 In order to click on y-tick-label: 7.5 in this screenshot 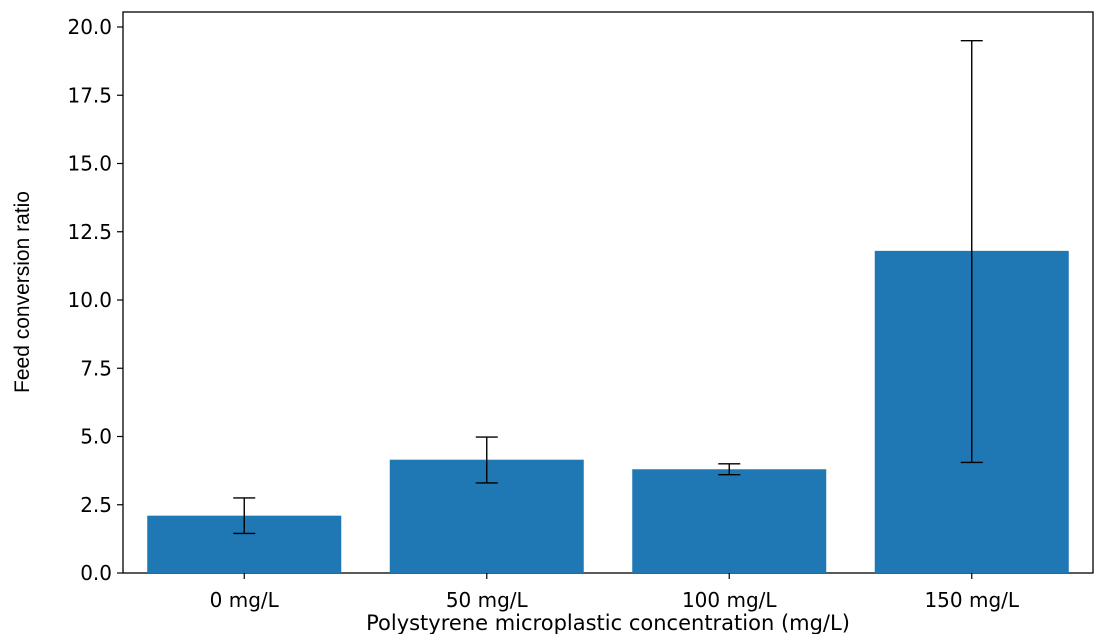, I will do `click(96, 368)`.